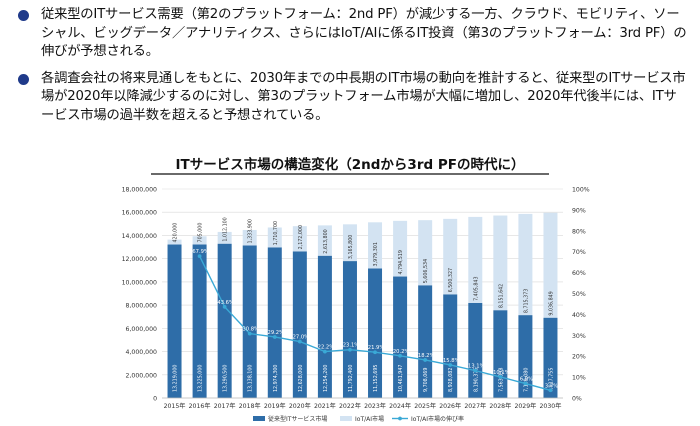 The height and width of the screenshot is (426, 700). Describe the element at coordinates (142, 352) in the screenshot. I see `y-tick-label: 4,000,000` at that location.